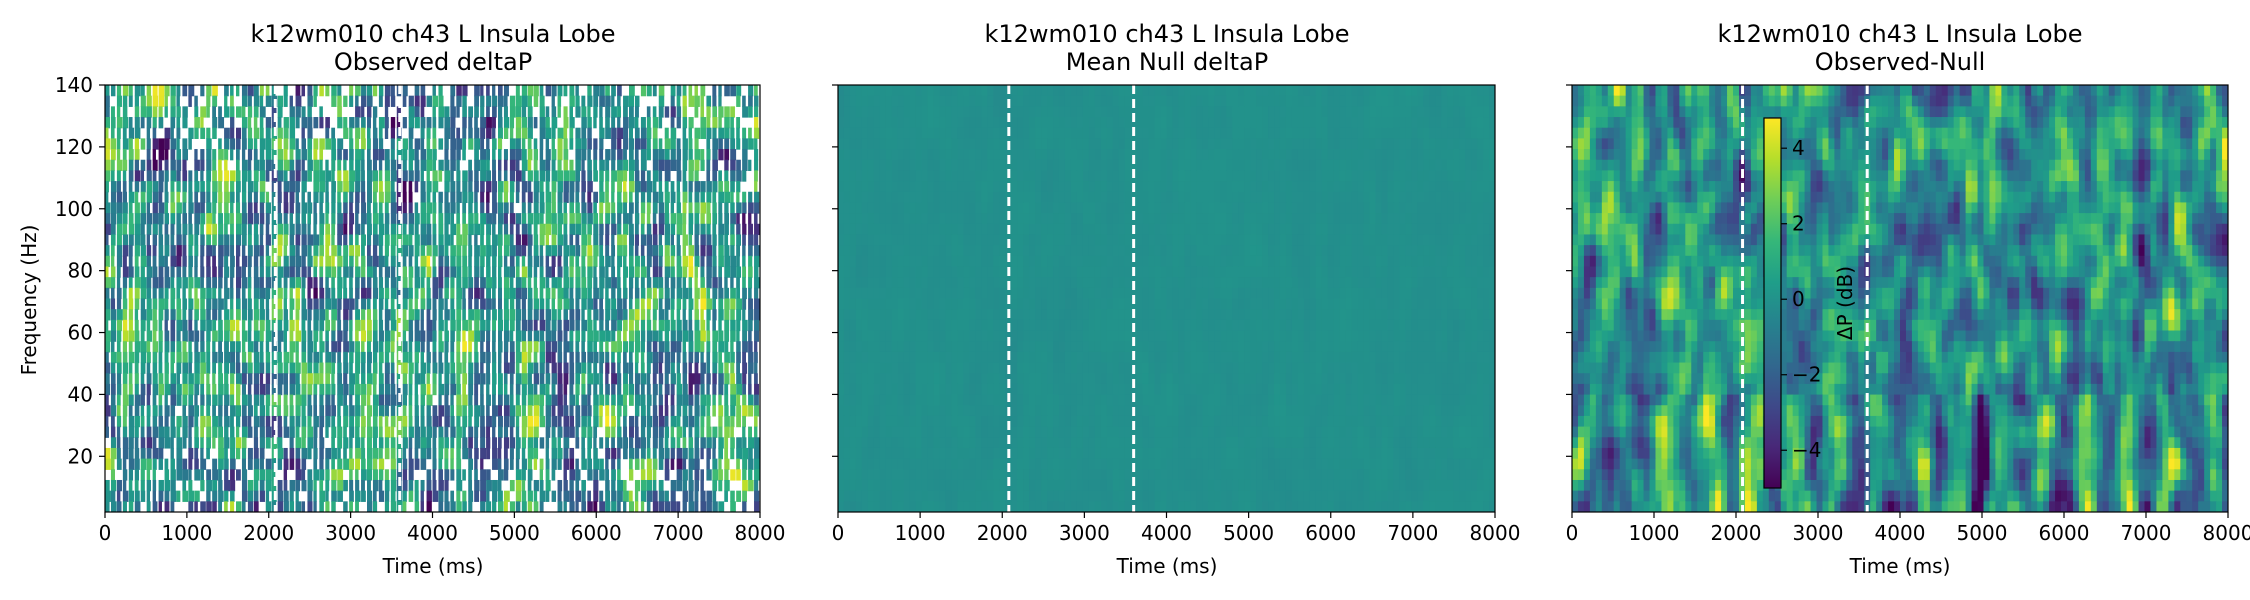 The width and height of the screenshot is (2250, 600). I want to click on y-tick-label: 140, so click(74, 85).